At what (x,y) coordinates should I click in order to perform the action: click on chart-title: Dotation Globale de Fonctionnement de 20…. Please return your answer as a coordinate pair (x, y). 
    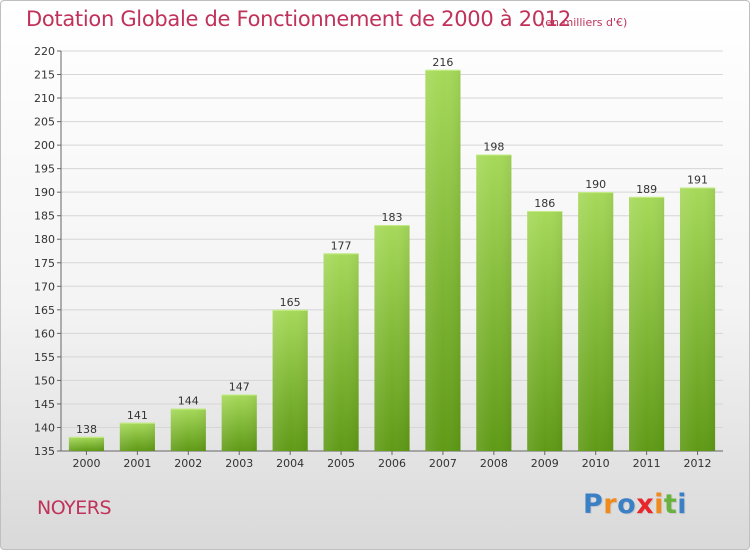
    Looking at the image, I should click on (298, 19).